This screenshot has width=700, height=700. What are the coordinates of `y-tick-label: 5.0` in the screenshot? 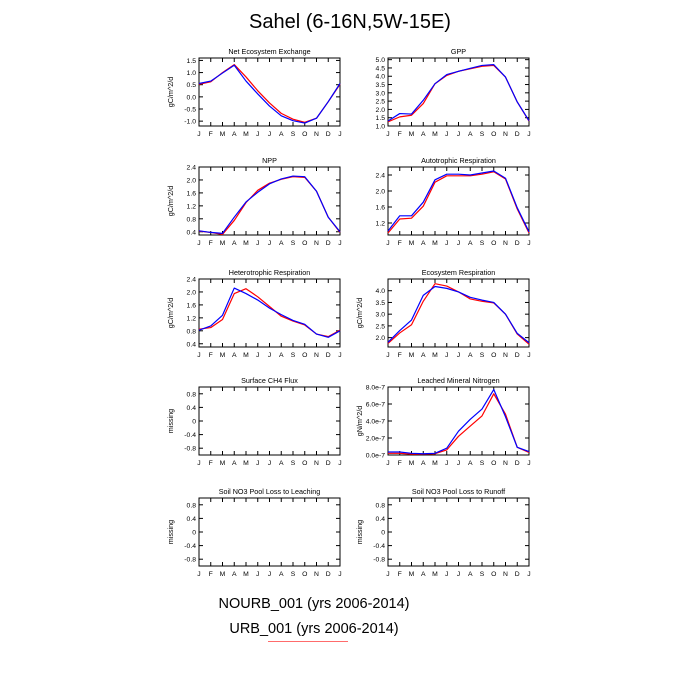 It's located at (381, 60).